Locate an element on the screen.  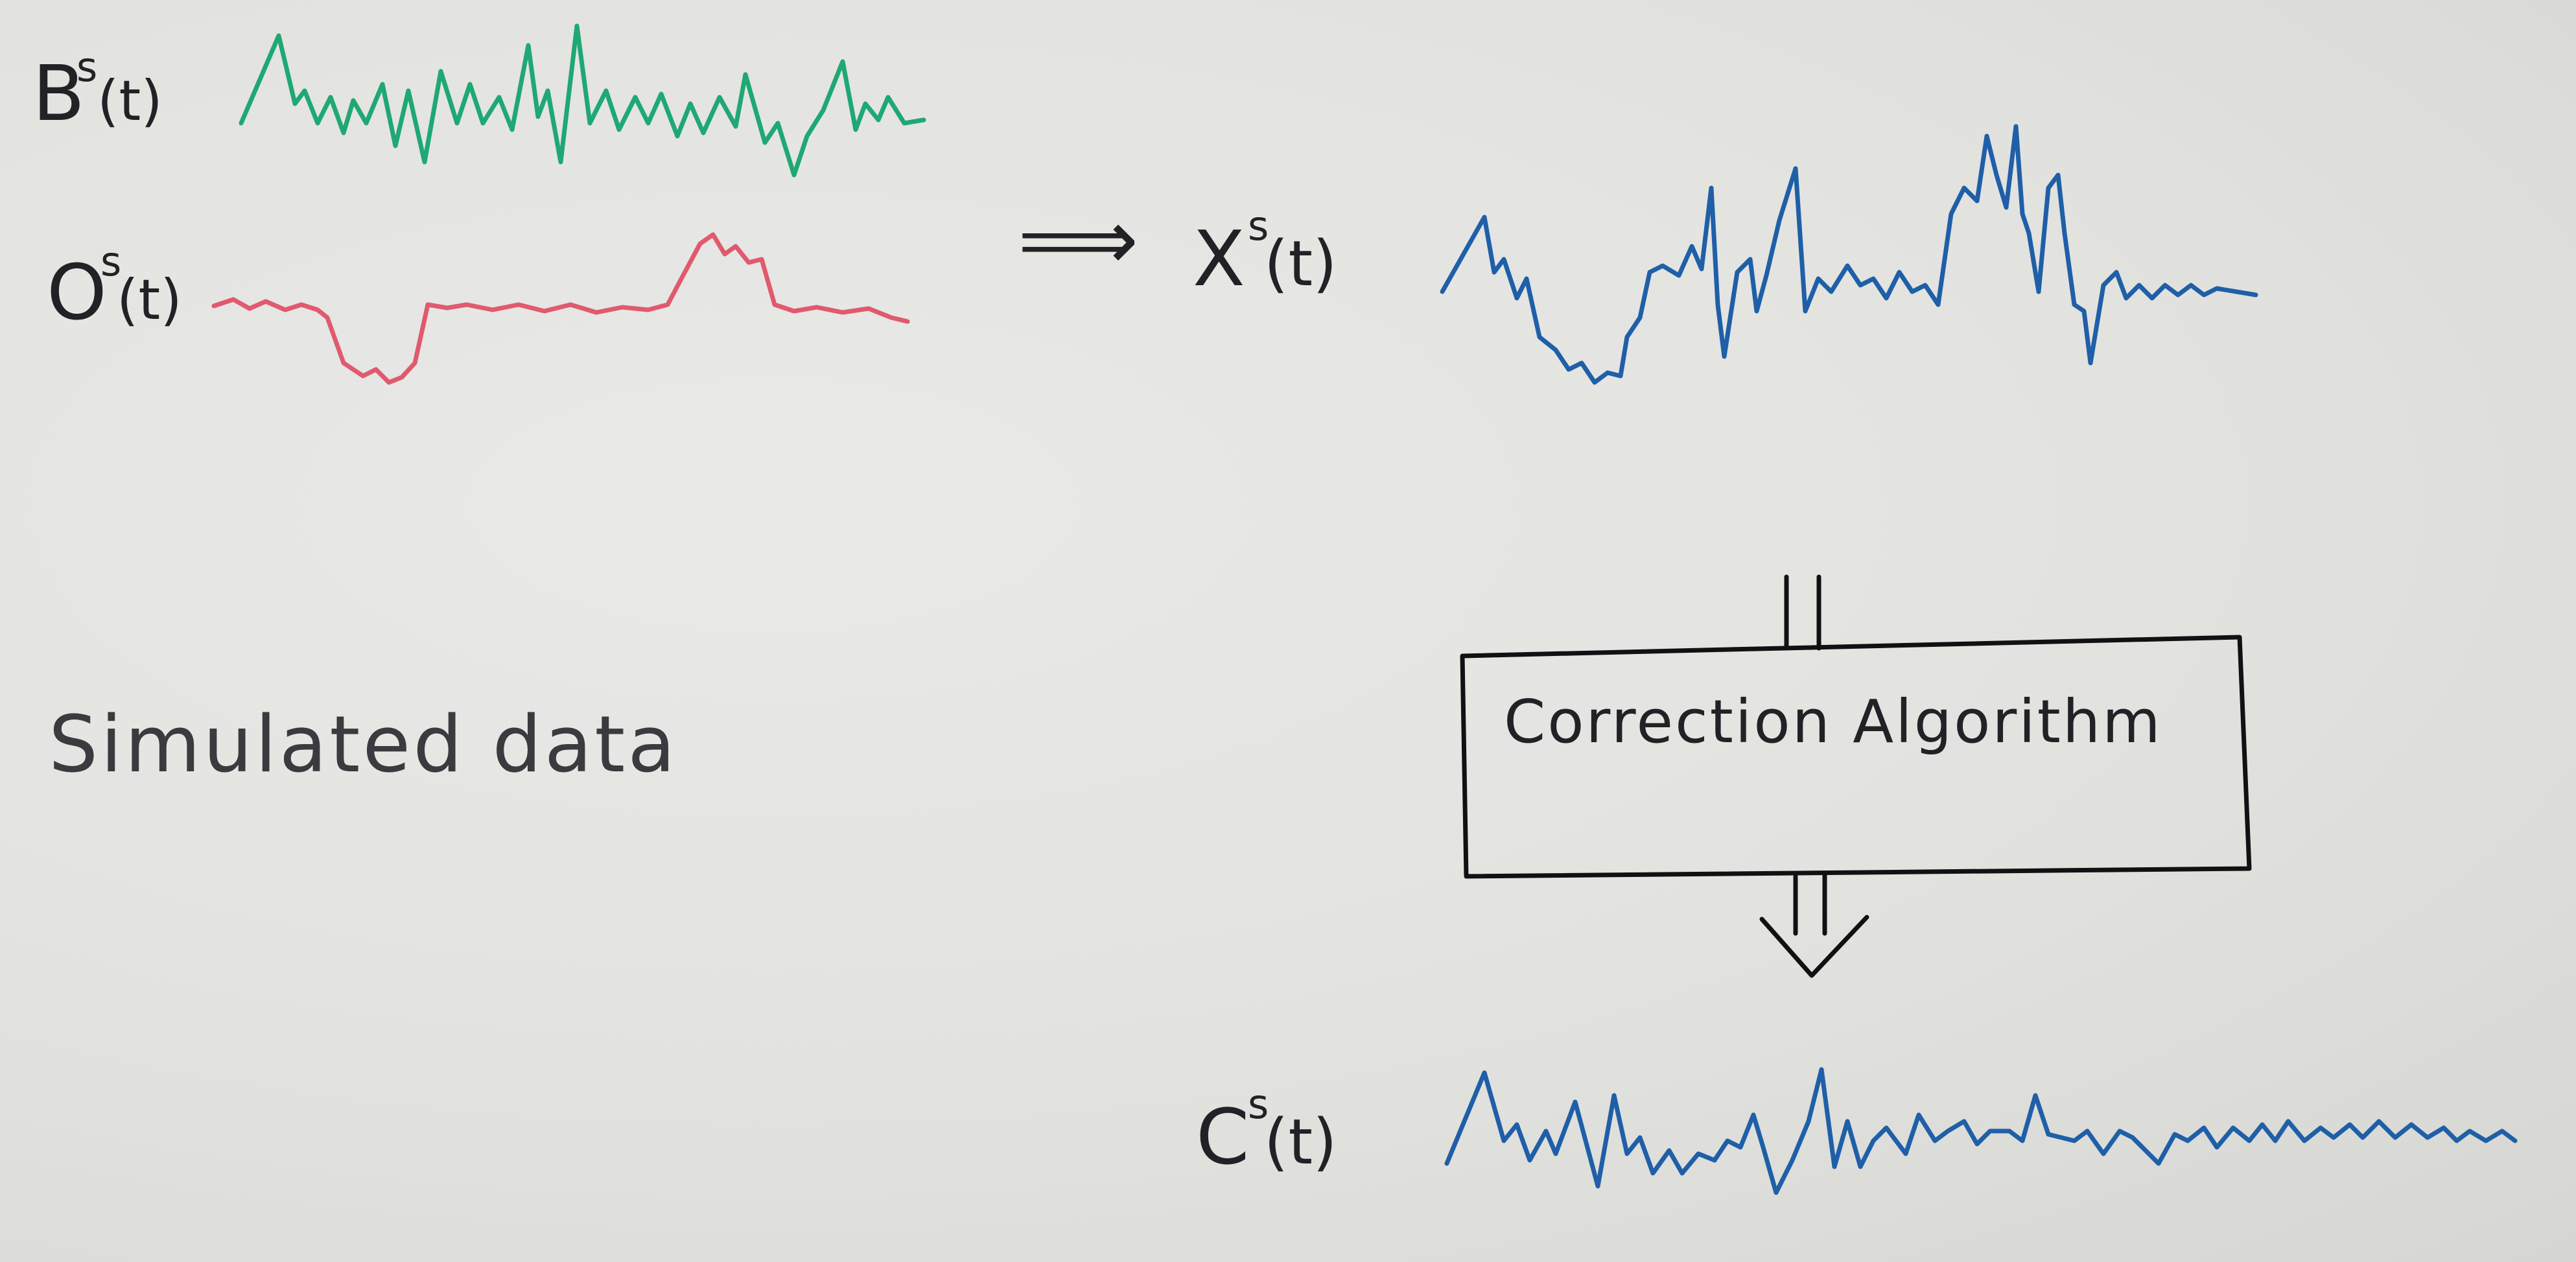
label-c-main: C is located at coordinates (1222, 1137).